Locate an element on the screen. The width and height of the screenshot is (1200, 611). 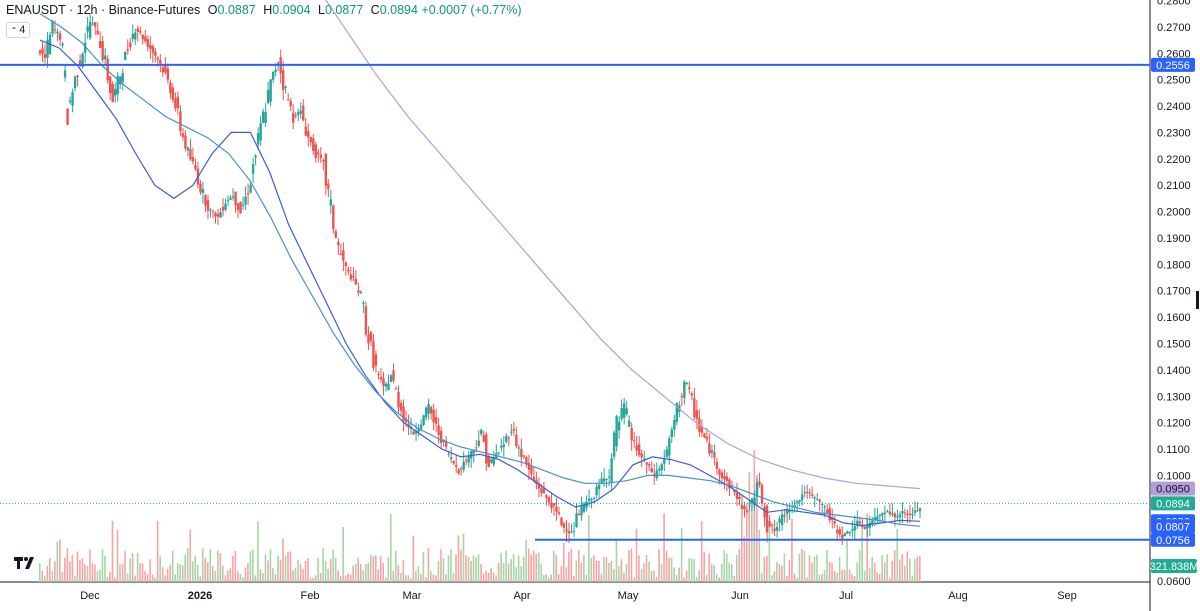
indicators-toggle: ⌃ 4 is located at coordinates (18, 30).